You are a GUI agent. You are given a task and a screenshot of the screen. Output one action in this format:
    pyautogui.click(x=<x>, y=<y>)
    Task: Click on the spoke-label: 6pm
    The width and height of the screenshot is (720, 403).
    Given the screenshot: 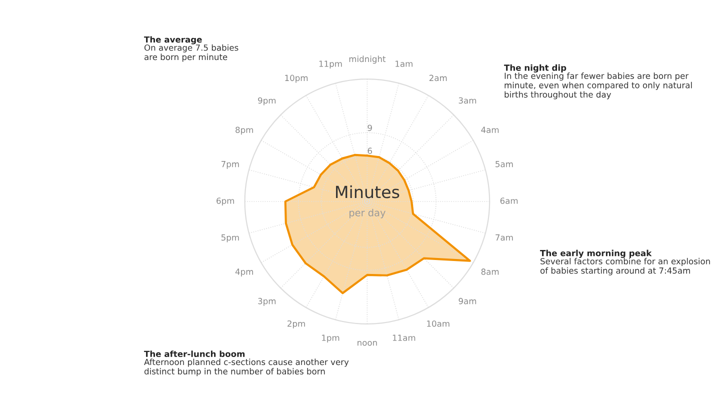 What is the action you would take?
    pyautogui.click(x=225, y=202)
    